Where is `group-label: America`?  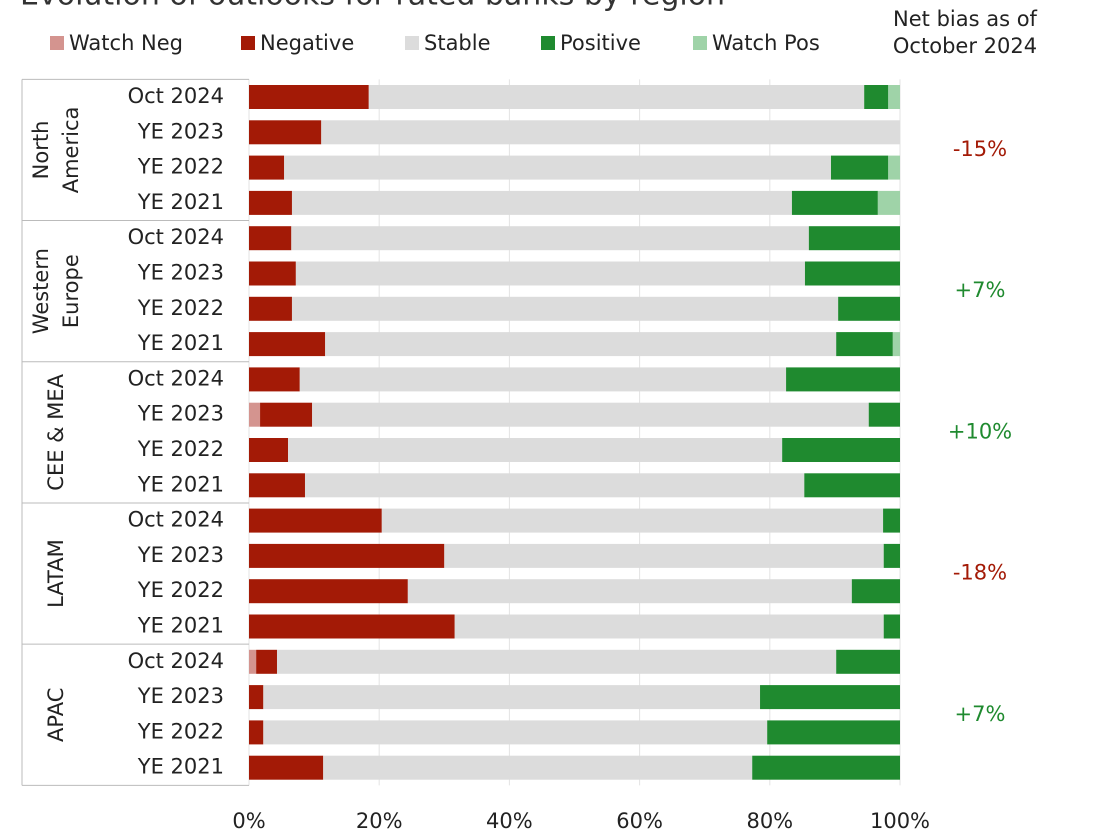
group-label: America is located at coordinates (71, 150).